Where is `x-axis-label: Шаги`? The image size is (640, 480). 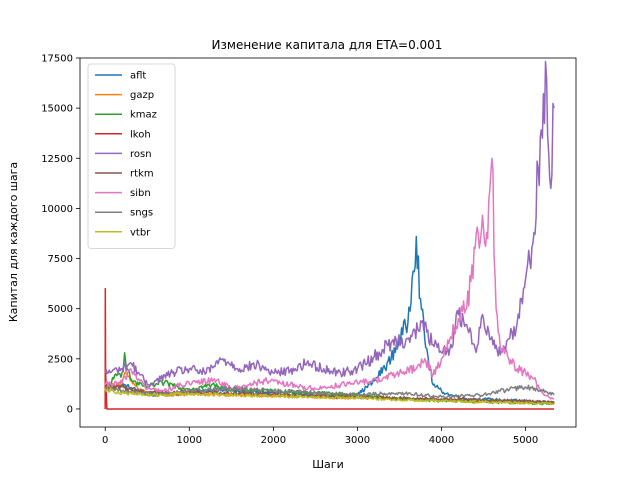
x-axis-label: Шаги is located at coordinates (327, 464).